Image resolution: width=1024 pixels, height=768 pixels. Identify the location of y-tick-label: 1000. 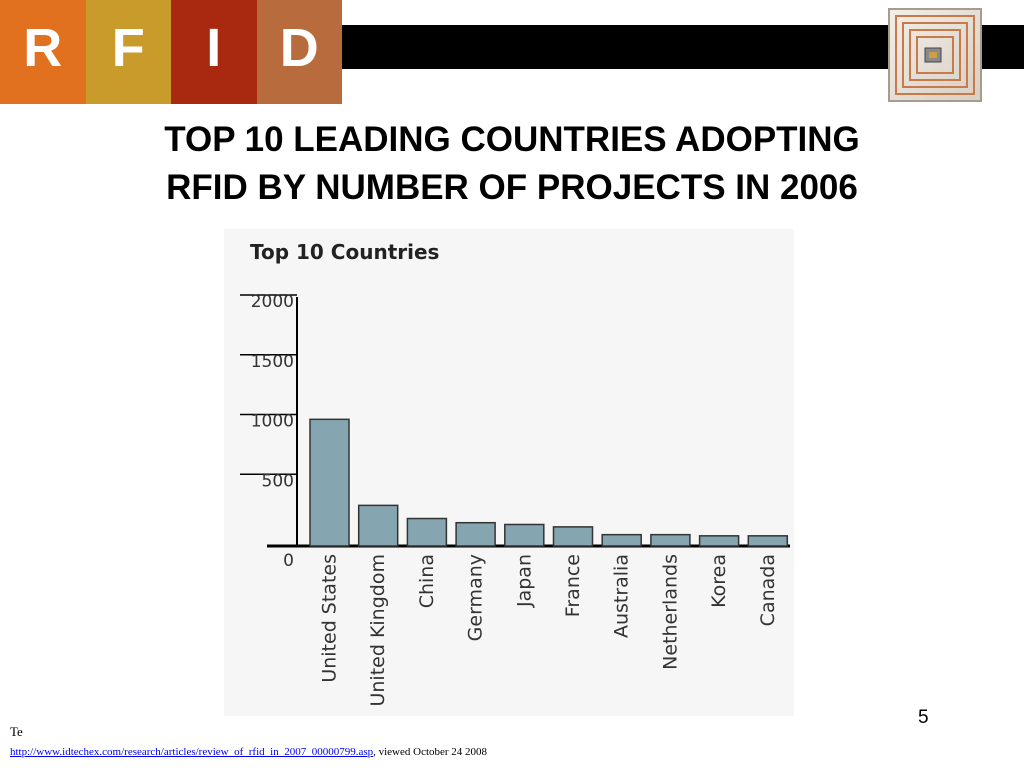
(272, 422).